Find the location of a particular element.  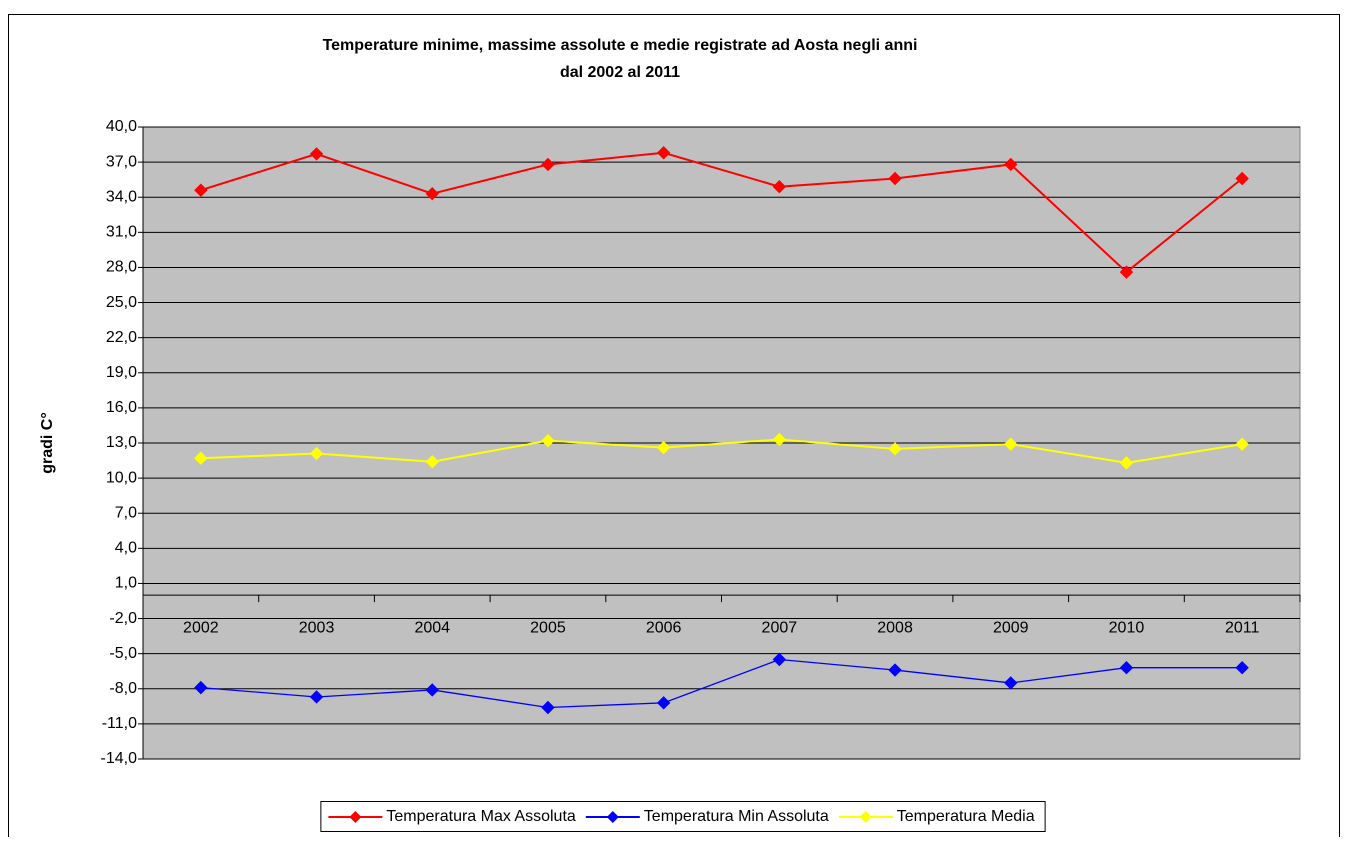

legend-box is located at coordinates (683, 816).